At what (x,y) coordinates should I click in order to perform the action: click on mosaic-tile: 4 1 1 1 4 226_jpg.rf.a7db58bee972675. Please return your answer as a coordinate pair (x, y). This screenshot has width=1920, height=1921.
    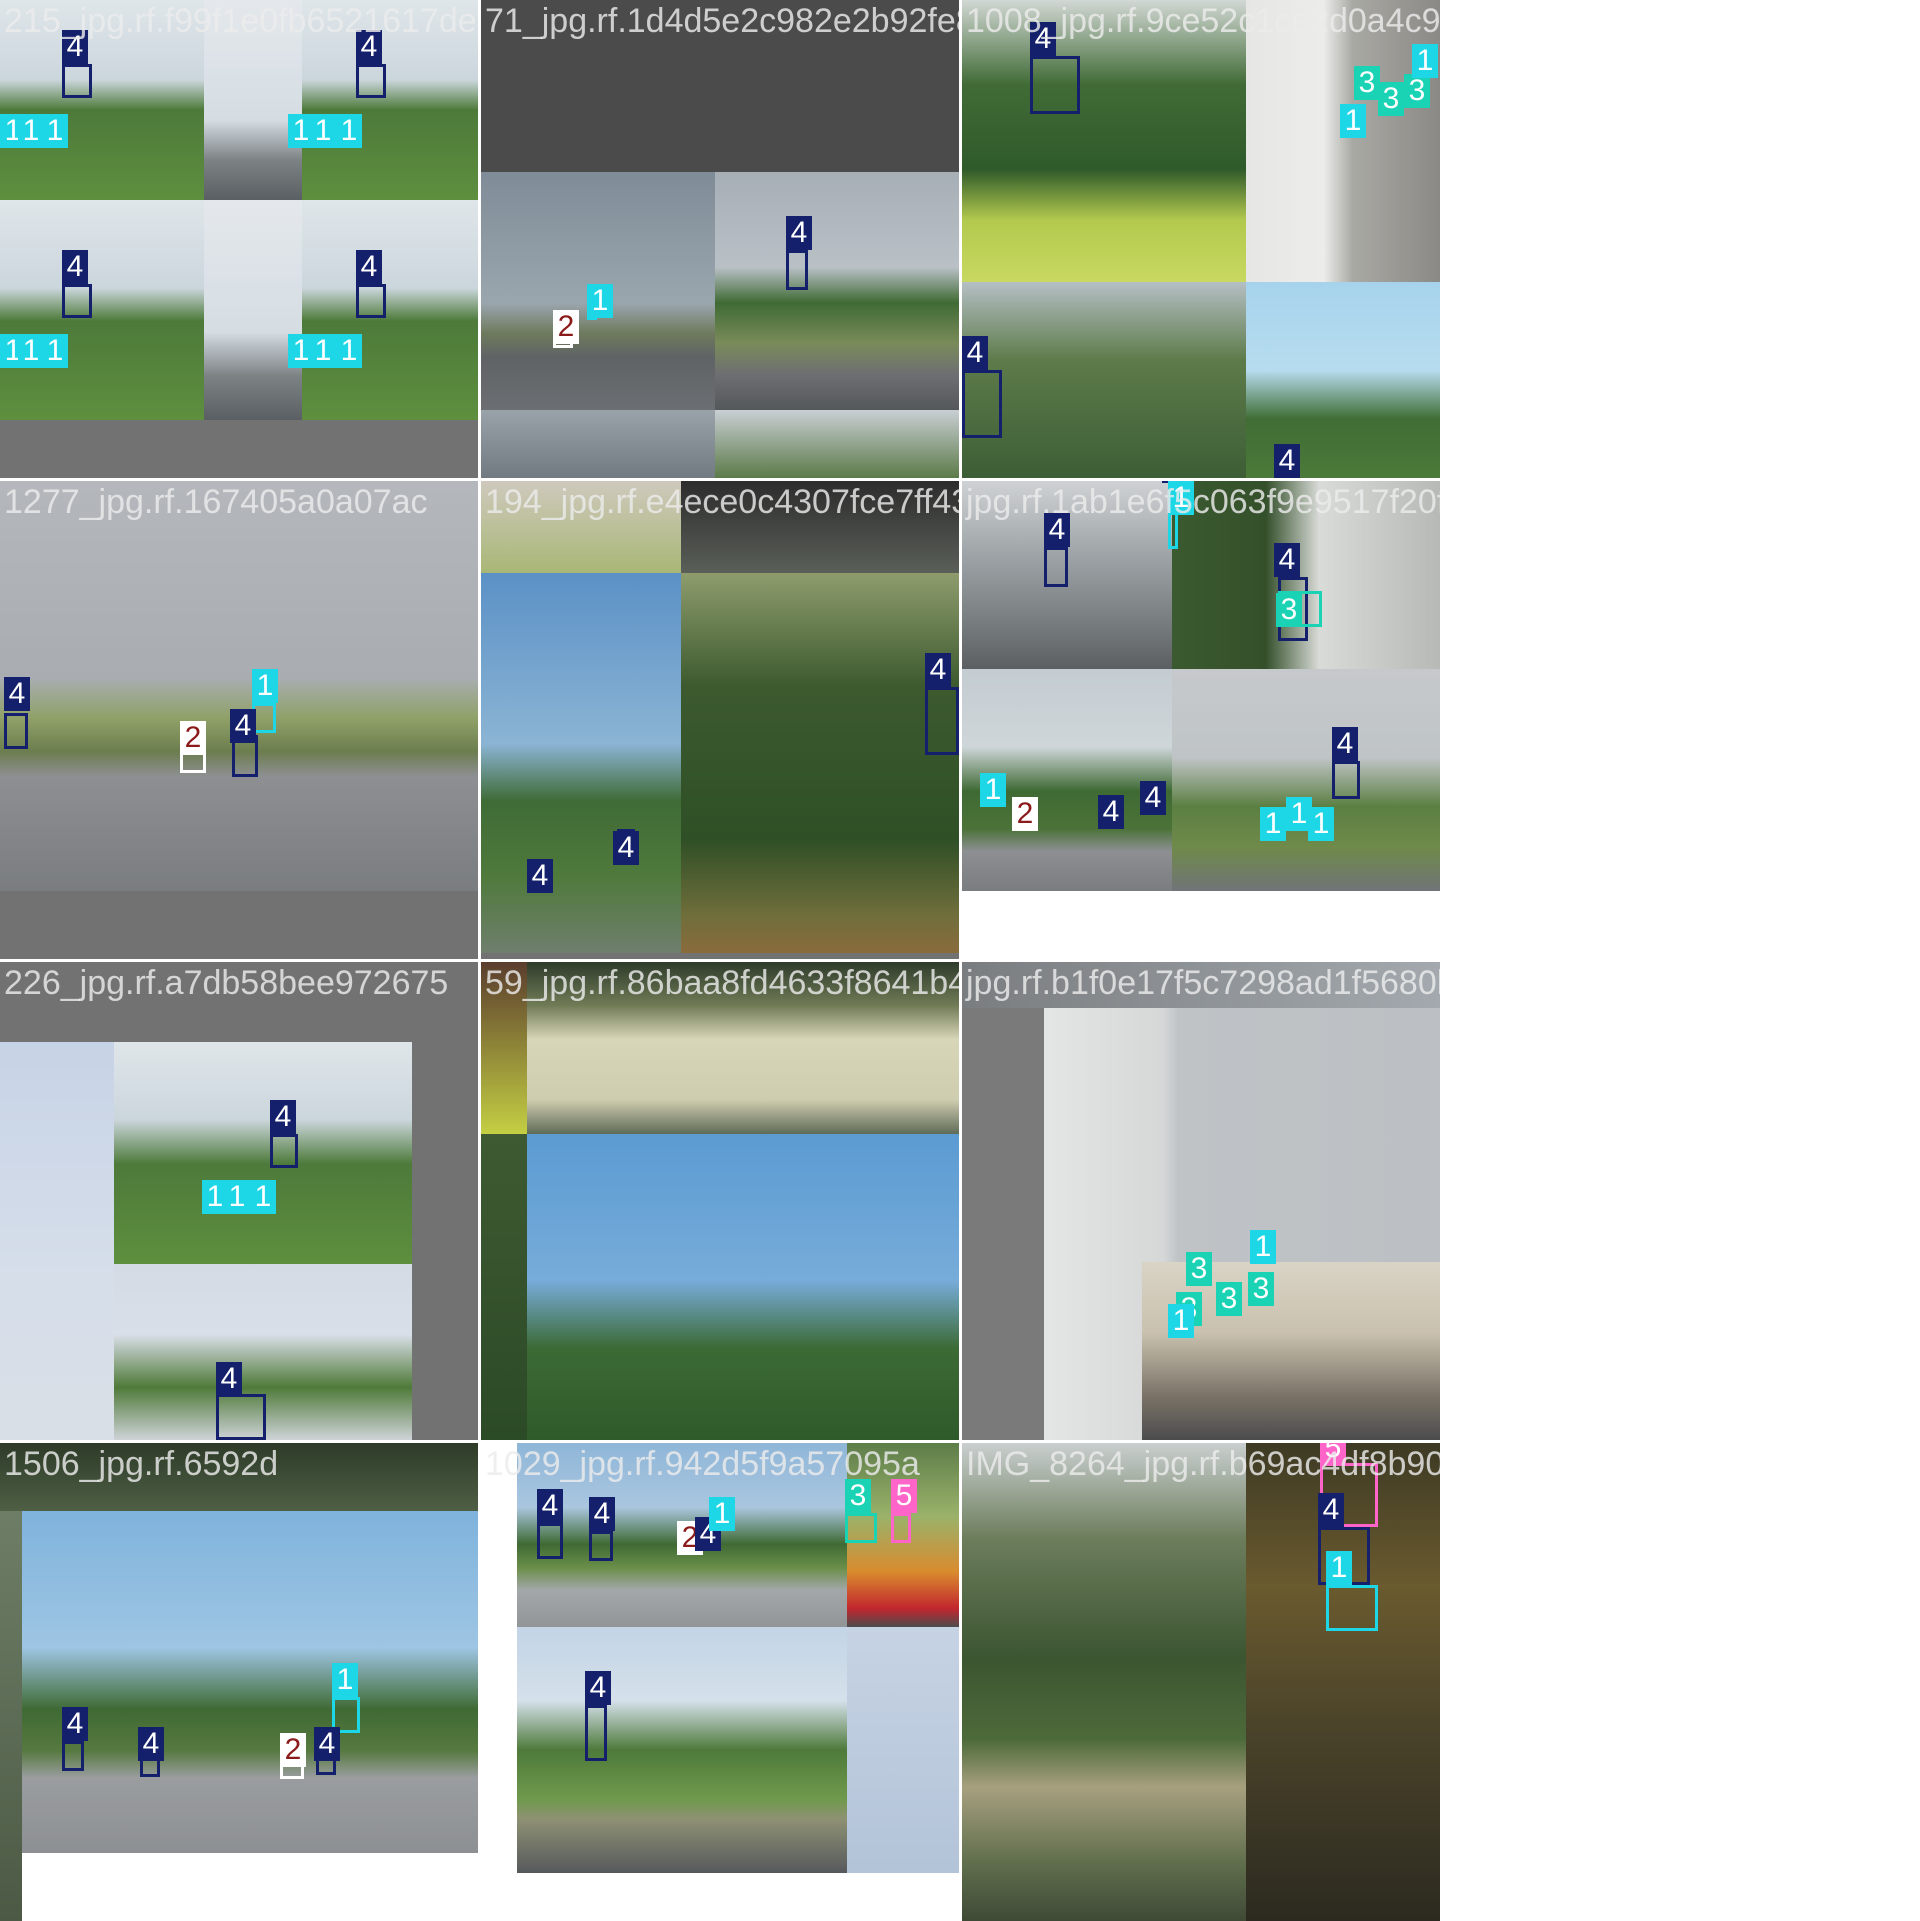
    Looking at the image, I should click on (239, 1201).